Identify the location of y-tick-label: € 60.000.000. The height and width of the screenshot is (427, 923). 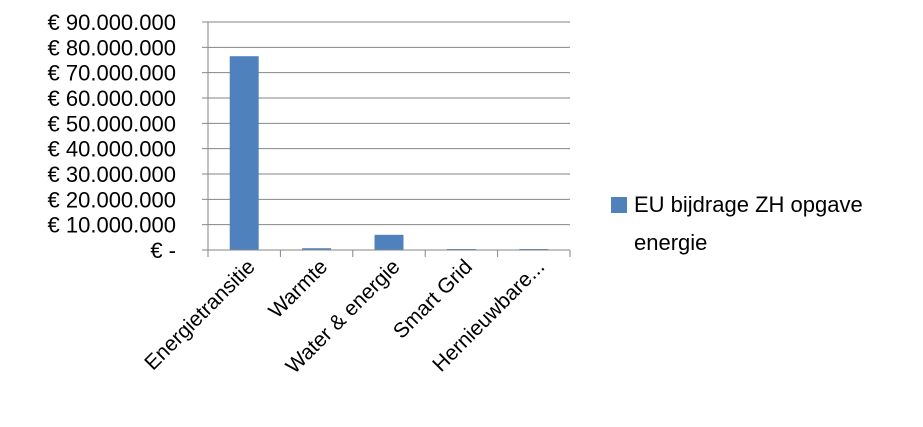
(112, 98).